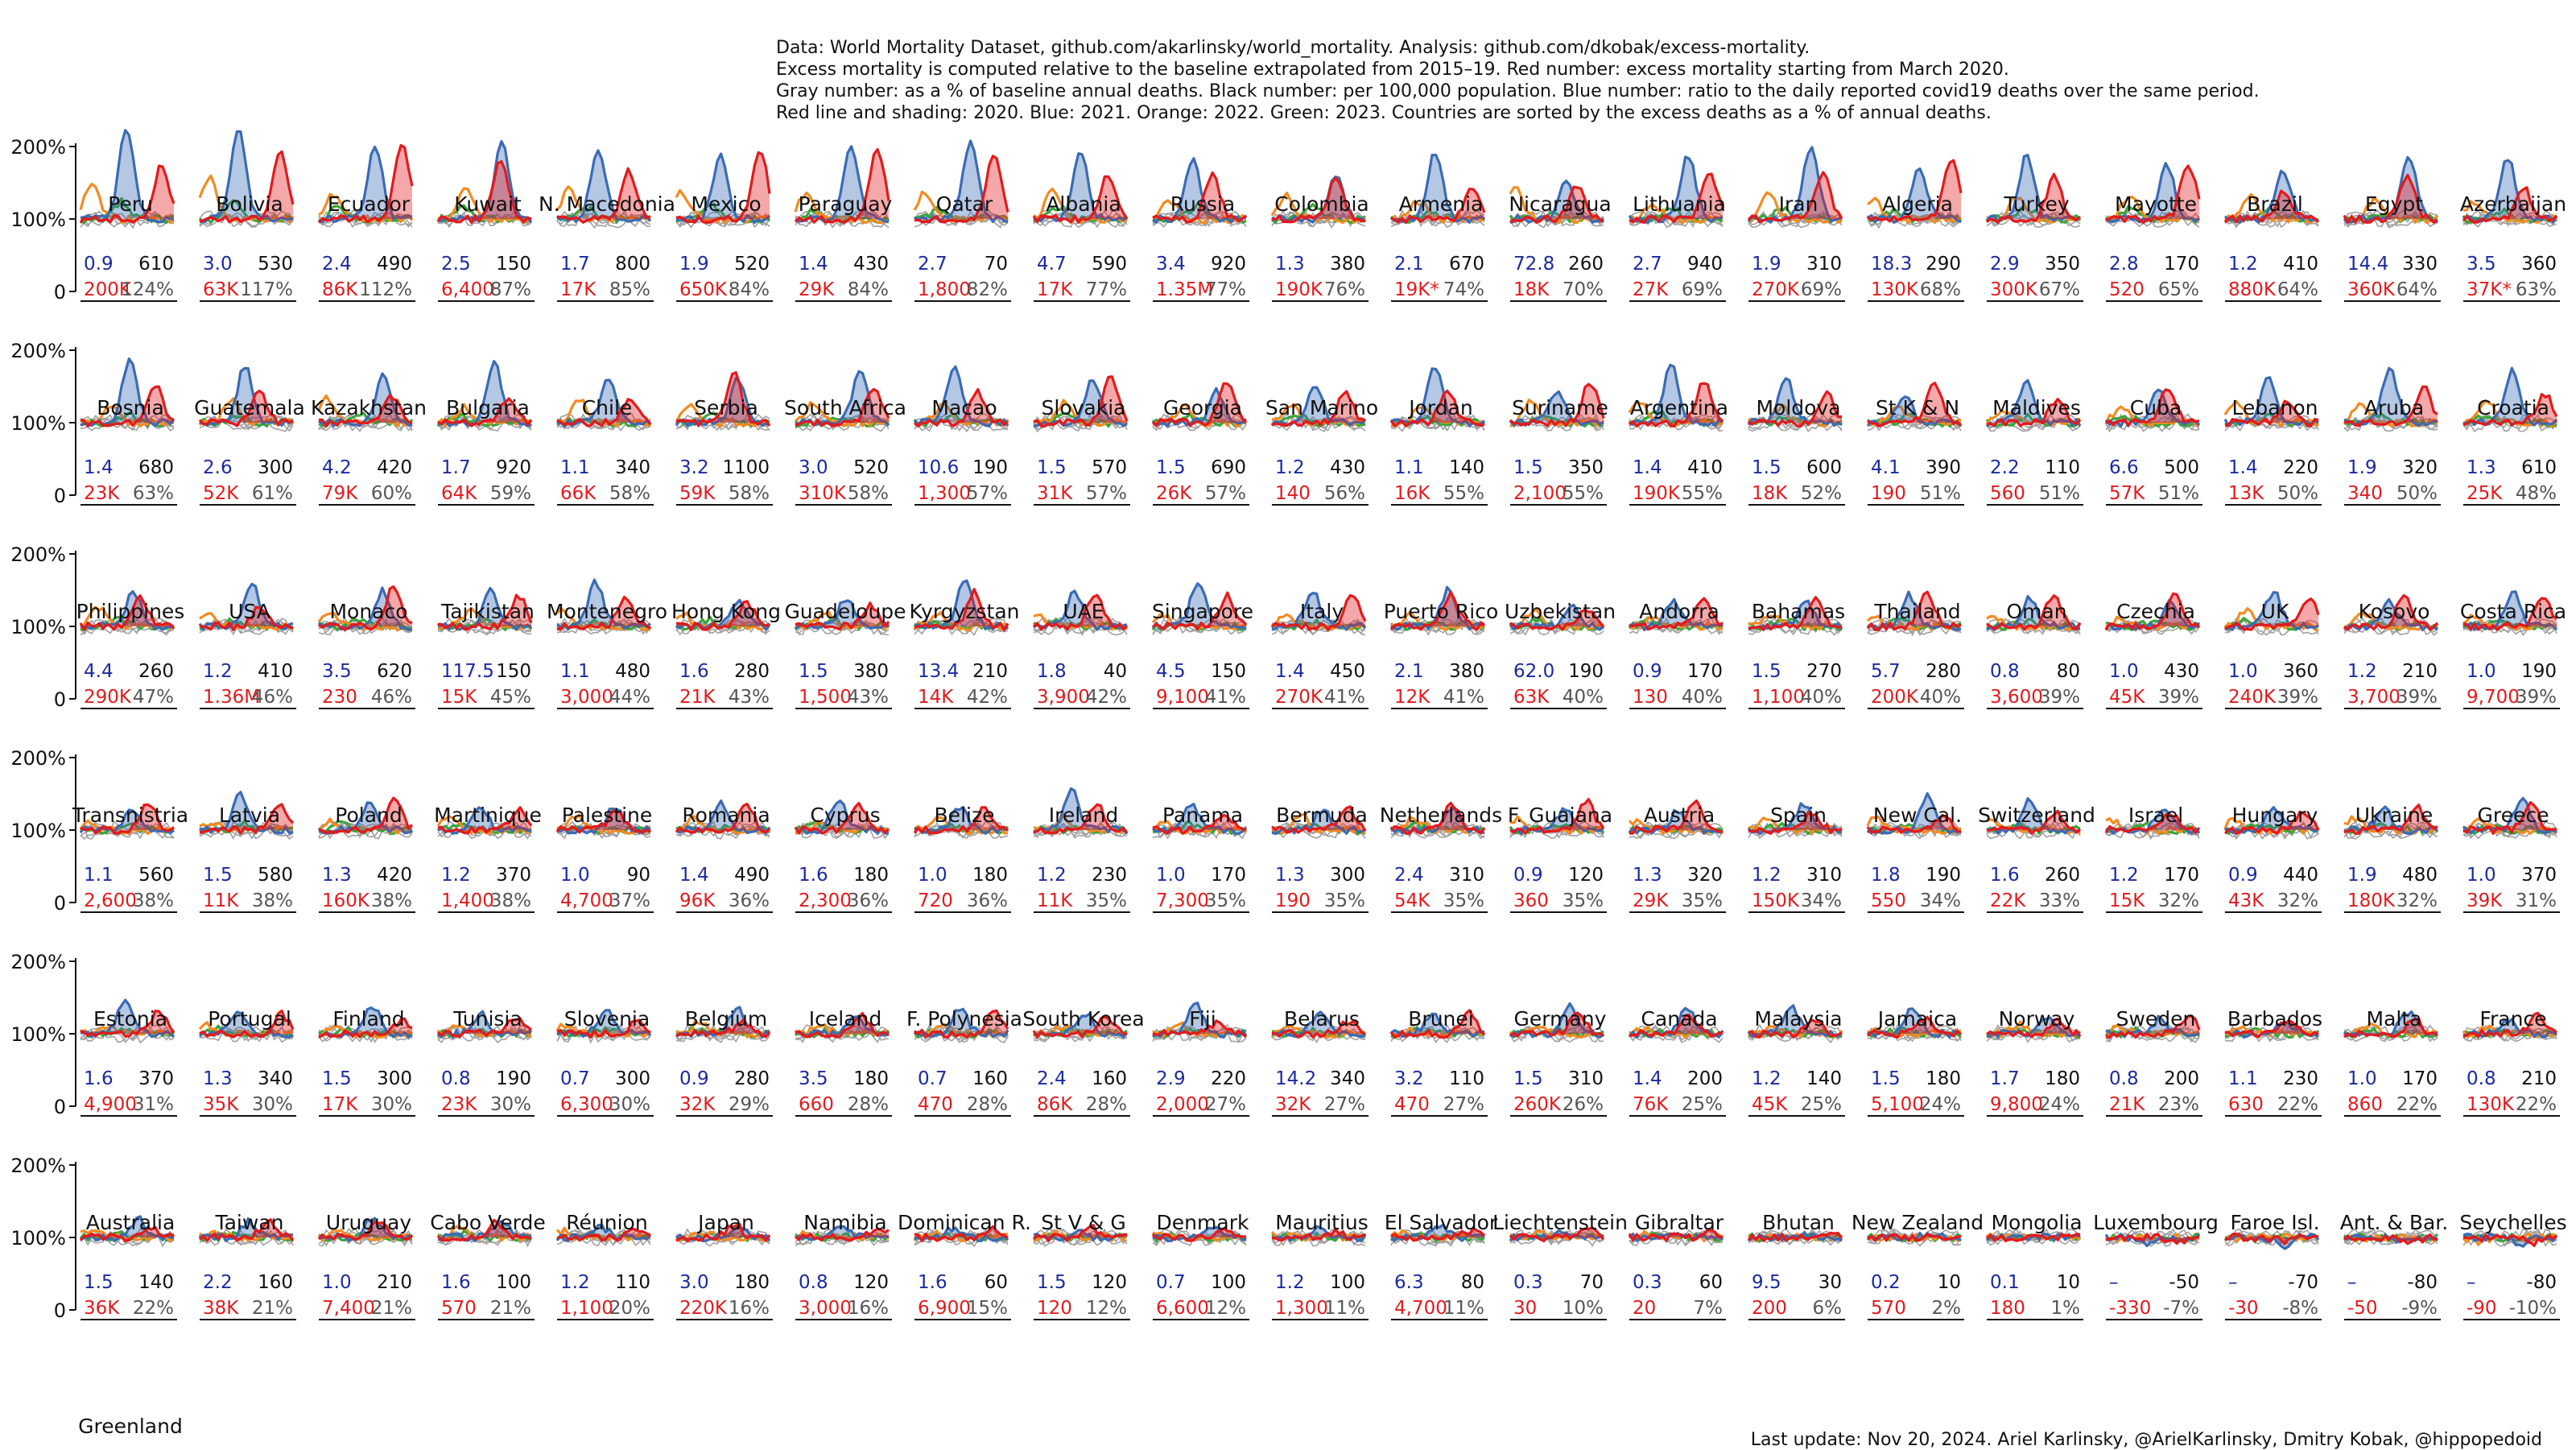  Describe the element at coordinates (2008, 1308) in the screenshot. I see `excess-deaths-value: 180` at that location.